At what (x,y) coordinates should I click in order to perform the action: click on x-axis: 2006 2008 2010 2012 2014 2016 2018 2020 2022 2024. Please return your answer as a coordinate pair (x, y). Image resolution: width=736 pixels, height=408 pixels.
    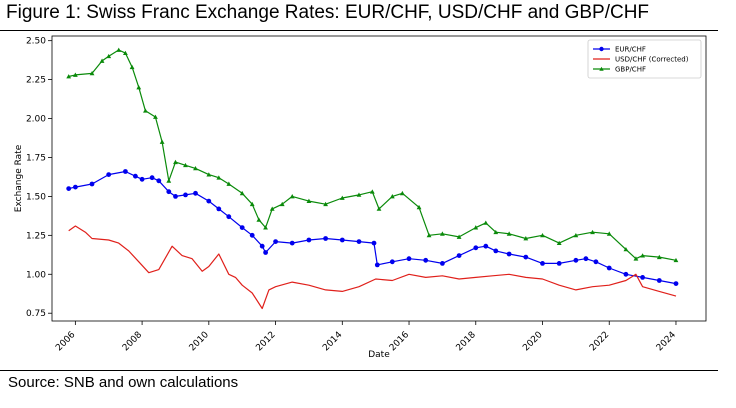
    Looking at the image, I should click on (366, 337).